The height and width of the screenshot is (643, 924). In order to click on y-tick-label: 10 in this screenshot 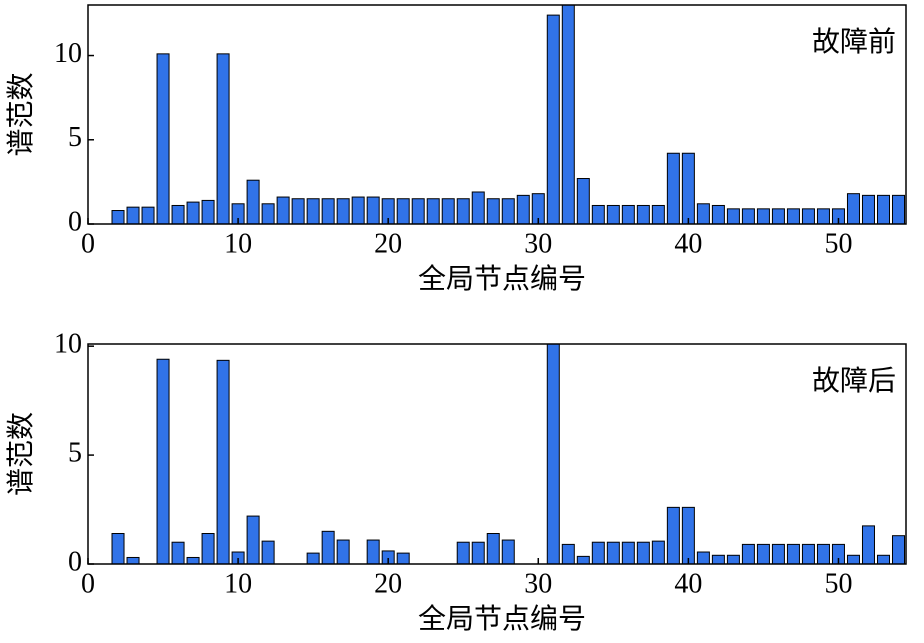, I will do `click(68, 53)`.